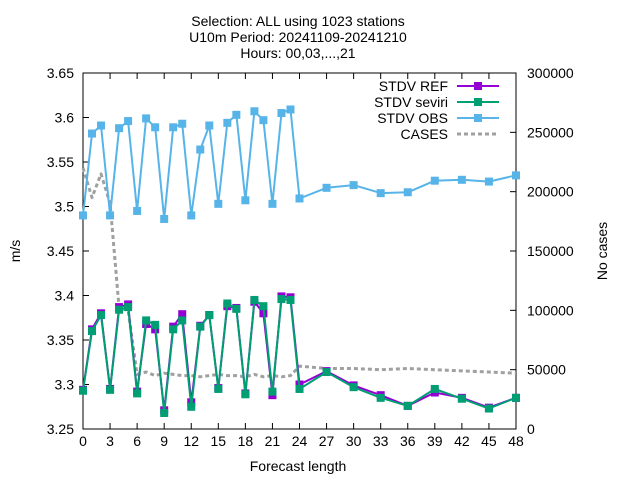 Image resolution: width=640 pixels, height=480 pixels. I want to click on y-tick-label: 3.65, so click(60, 73).